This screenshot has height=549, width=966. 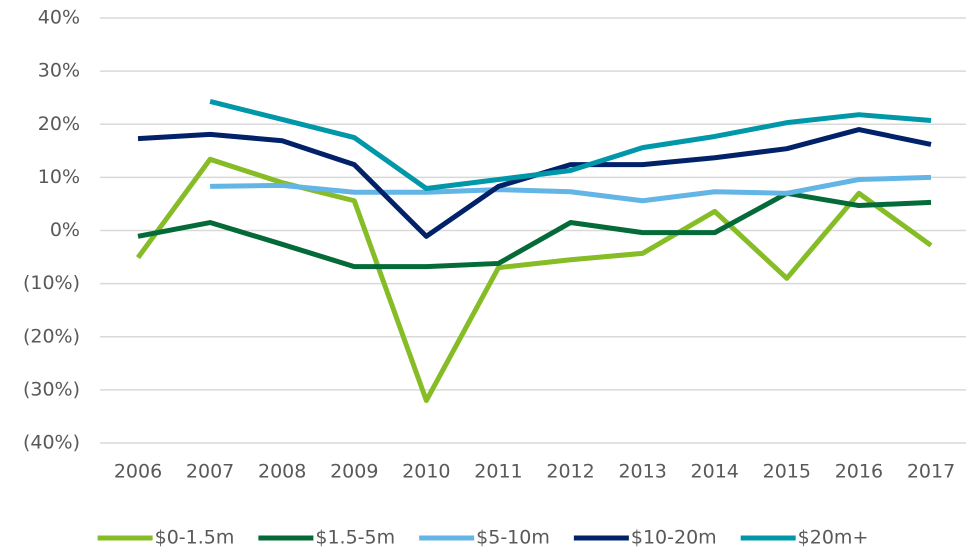 What do you see at coordinates (59, 18) in the screenshot?
I see `y-tick-label: 40%` at bounding box center [59, 18].